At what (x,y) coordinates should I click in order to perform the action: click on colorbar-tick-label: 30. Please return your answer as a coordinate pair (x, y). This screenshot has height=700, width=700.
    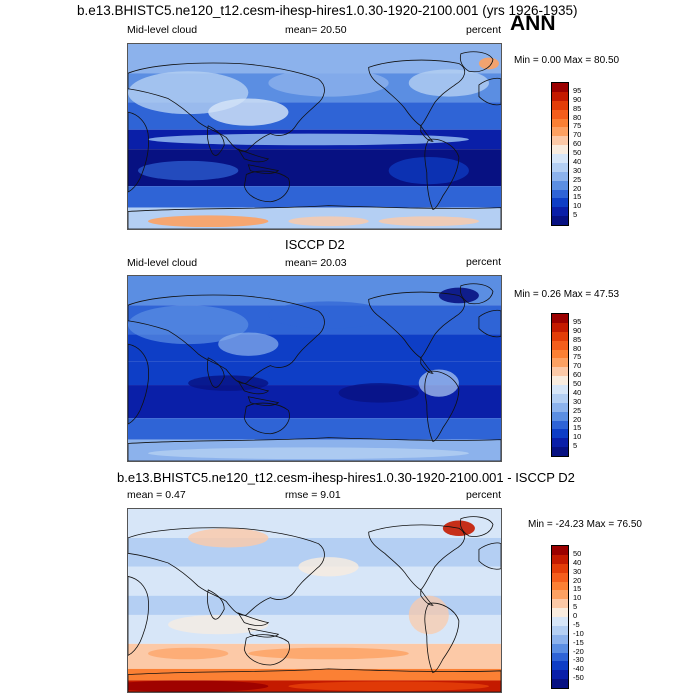
    Looking at the image, I should click on (577, 170).